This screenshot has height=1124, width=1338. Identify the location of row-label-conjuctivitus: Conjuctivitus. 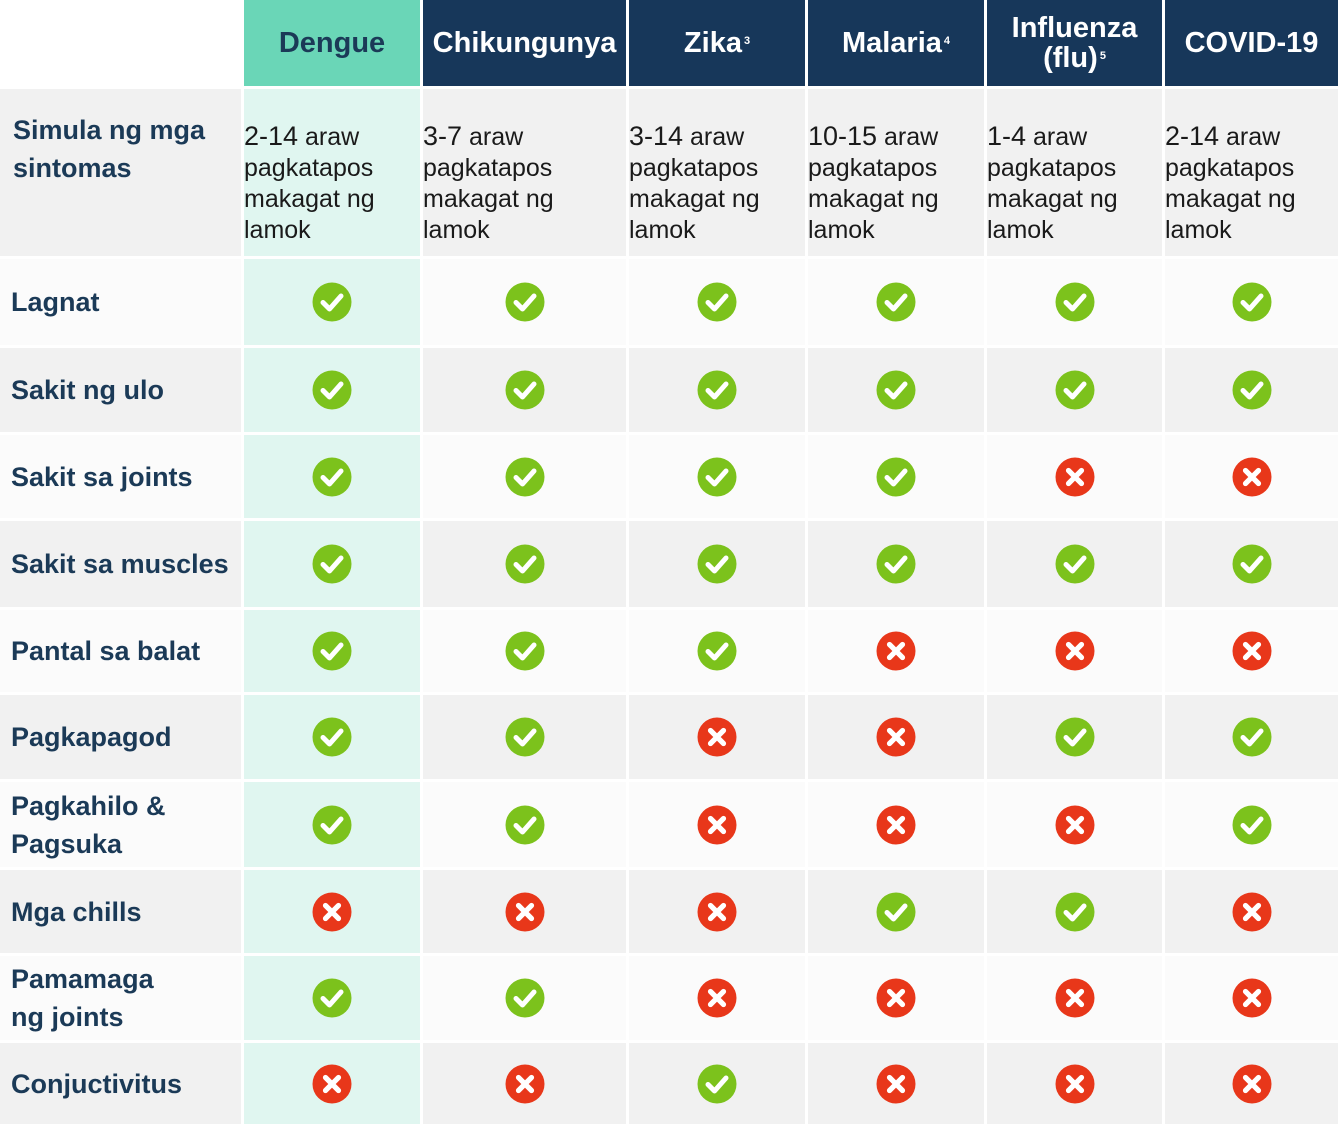
(120, 1083).